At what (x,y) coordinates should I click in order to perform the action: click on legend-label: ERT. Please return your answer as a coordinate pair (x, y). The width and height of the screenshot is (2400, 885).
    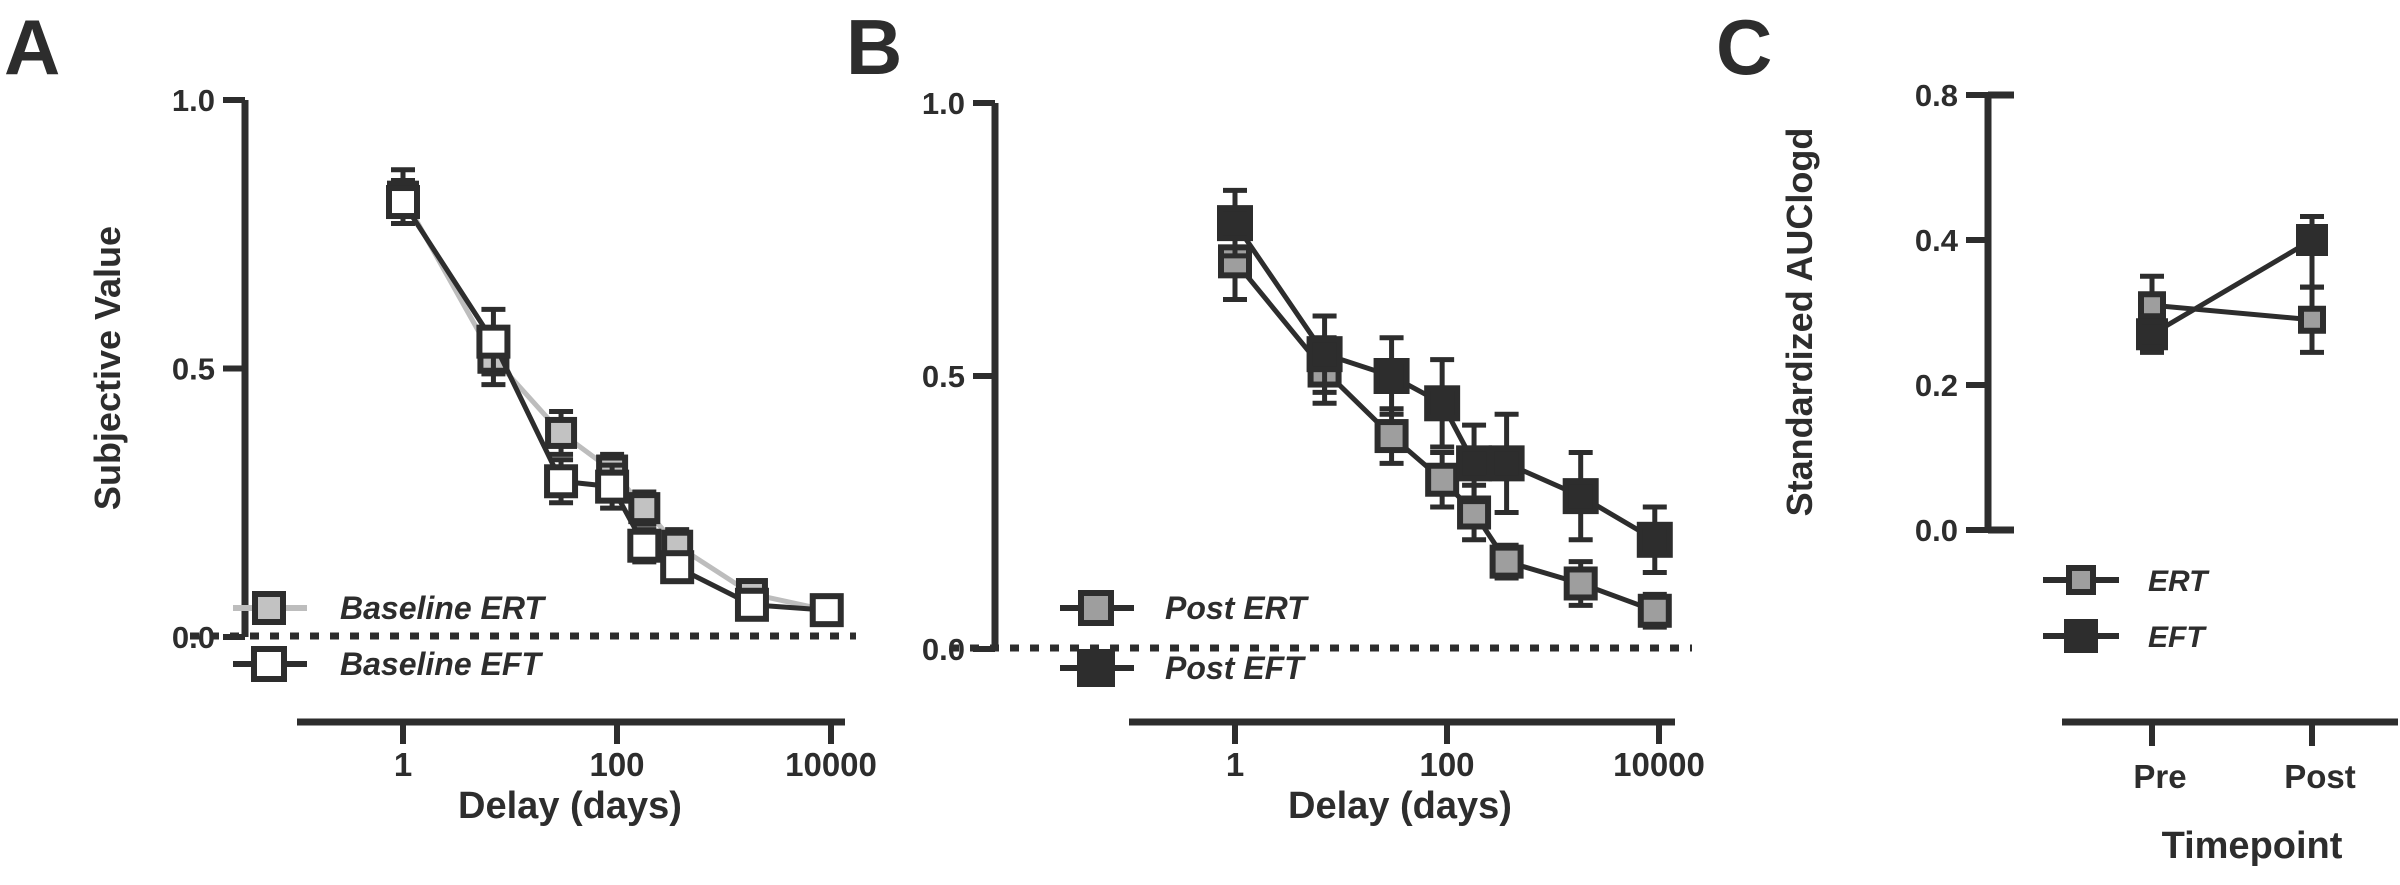
    Looking at the image, I should click on (2179, 581).